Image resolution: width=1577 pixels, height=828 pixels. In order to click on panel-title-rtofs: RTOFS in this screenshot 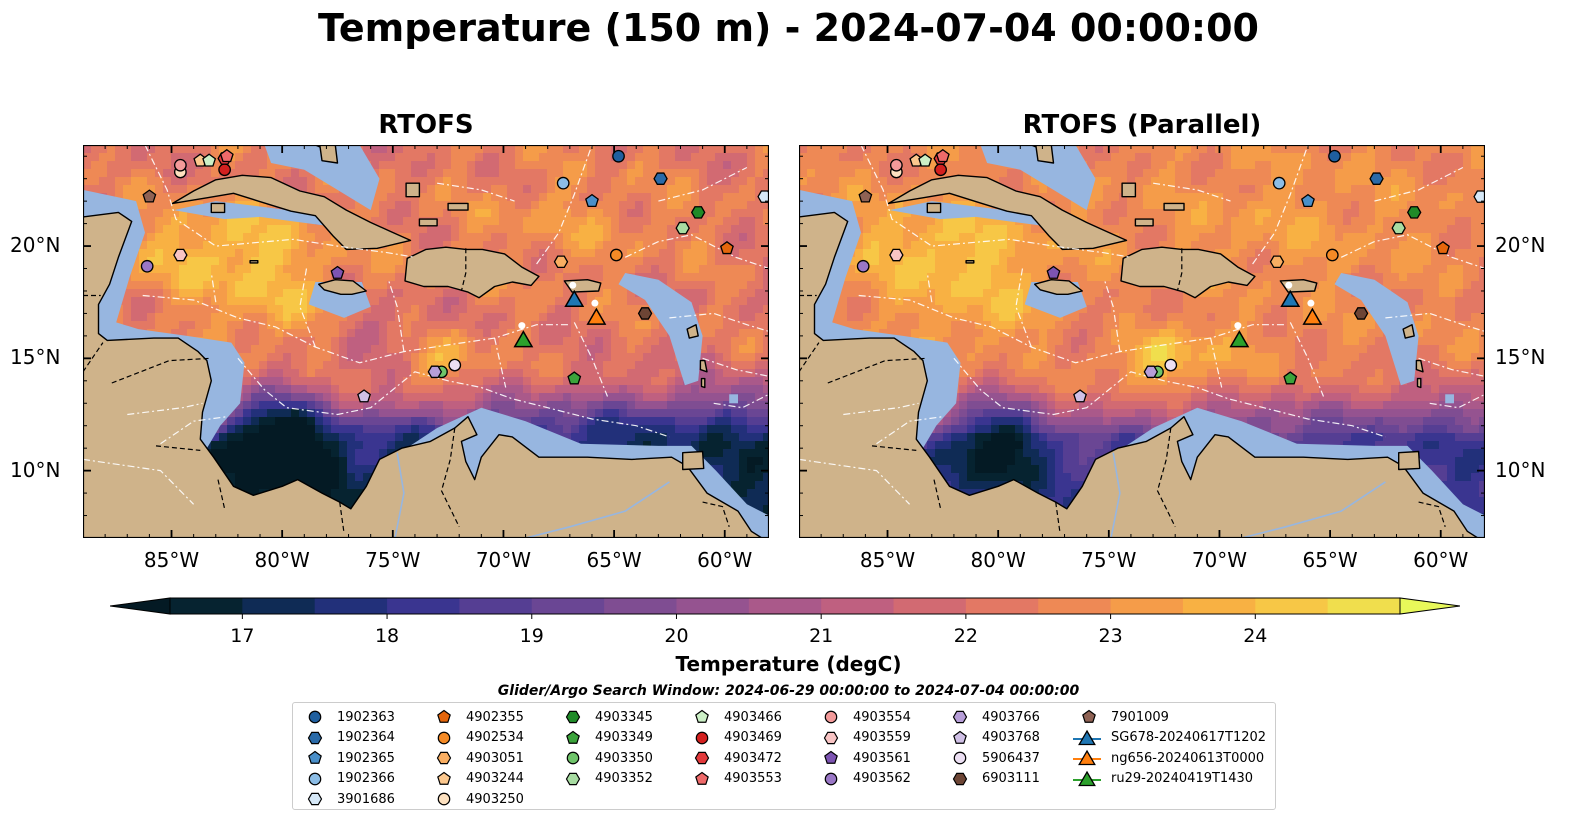, I will do `click(426, 125)`.